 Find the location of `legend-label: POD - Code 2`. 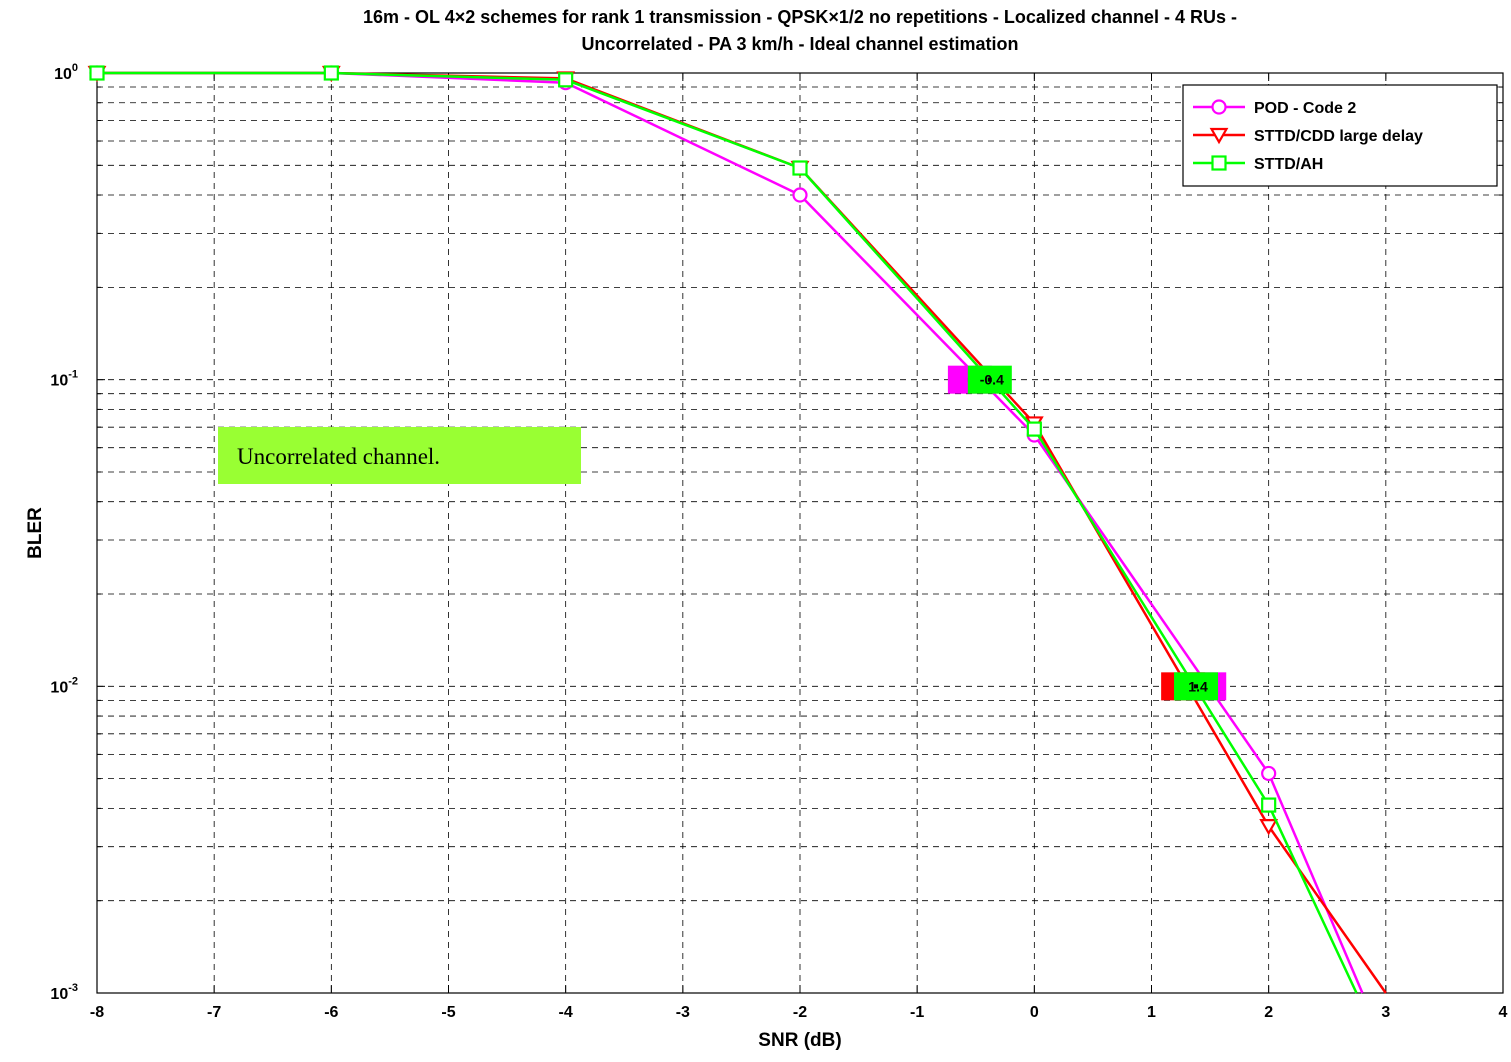

legend-label: POD - Code 2 is located at coordinates (1305, 108).